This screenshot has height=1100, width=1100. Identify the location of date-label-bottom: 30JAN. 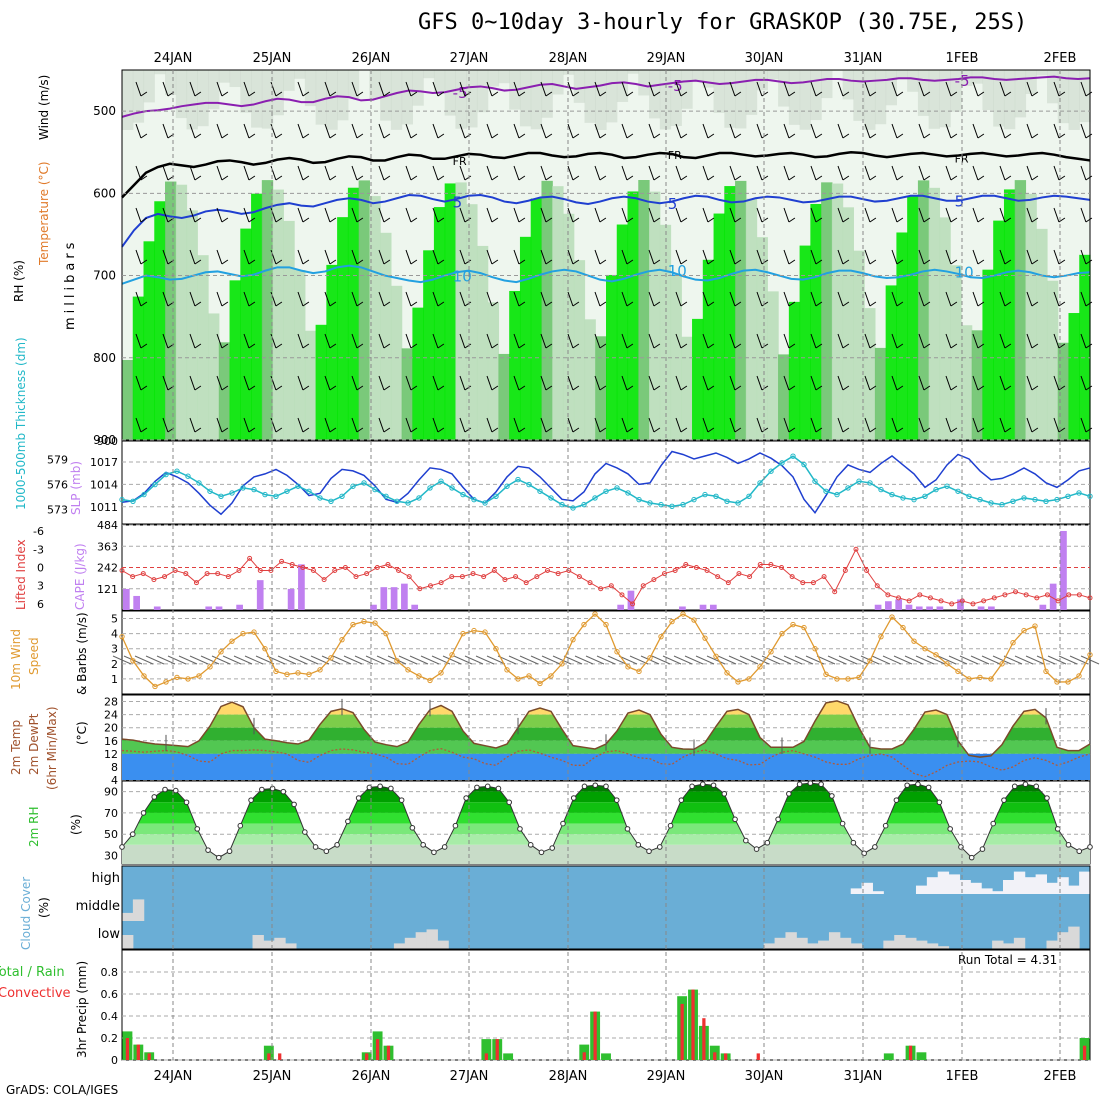
(764, 1076).